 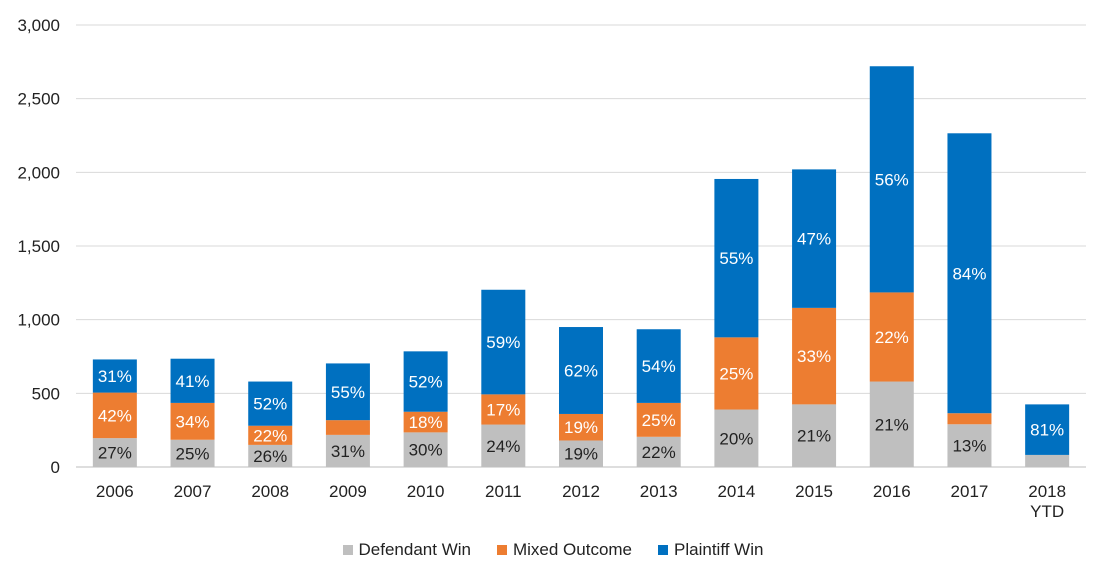 I want to click on y-tick-label: 500, so click(x=46, y=393).